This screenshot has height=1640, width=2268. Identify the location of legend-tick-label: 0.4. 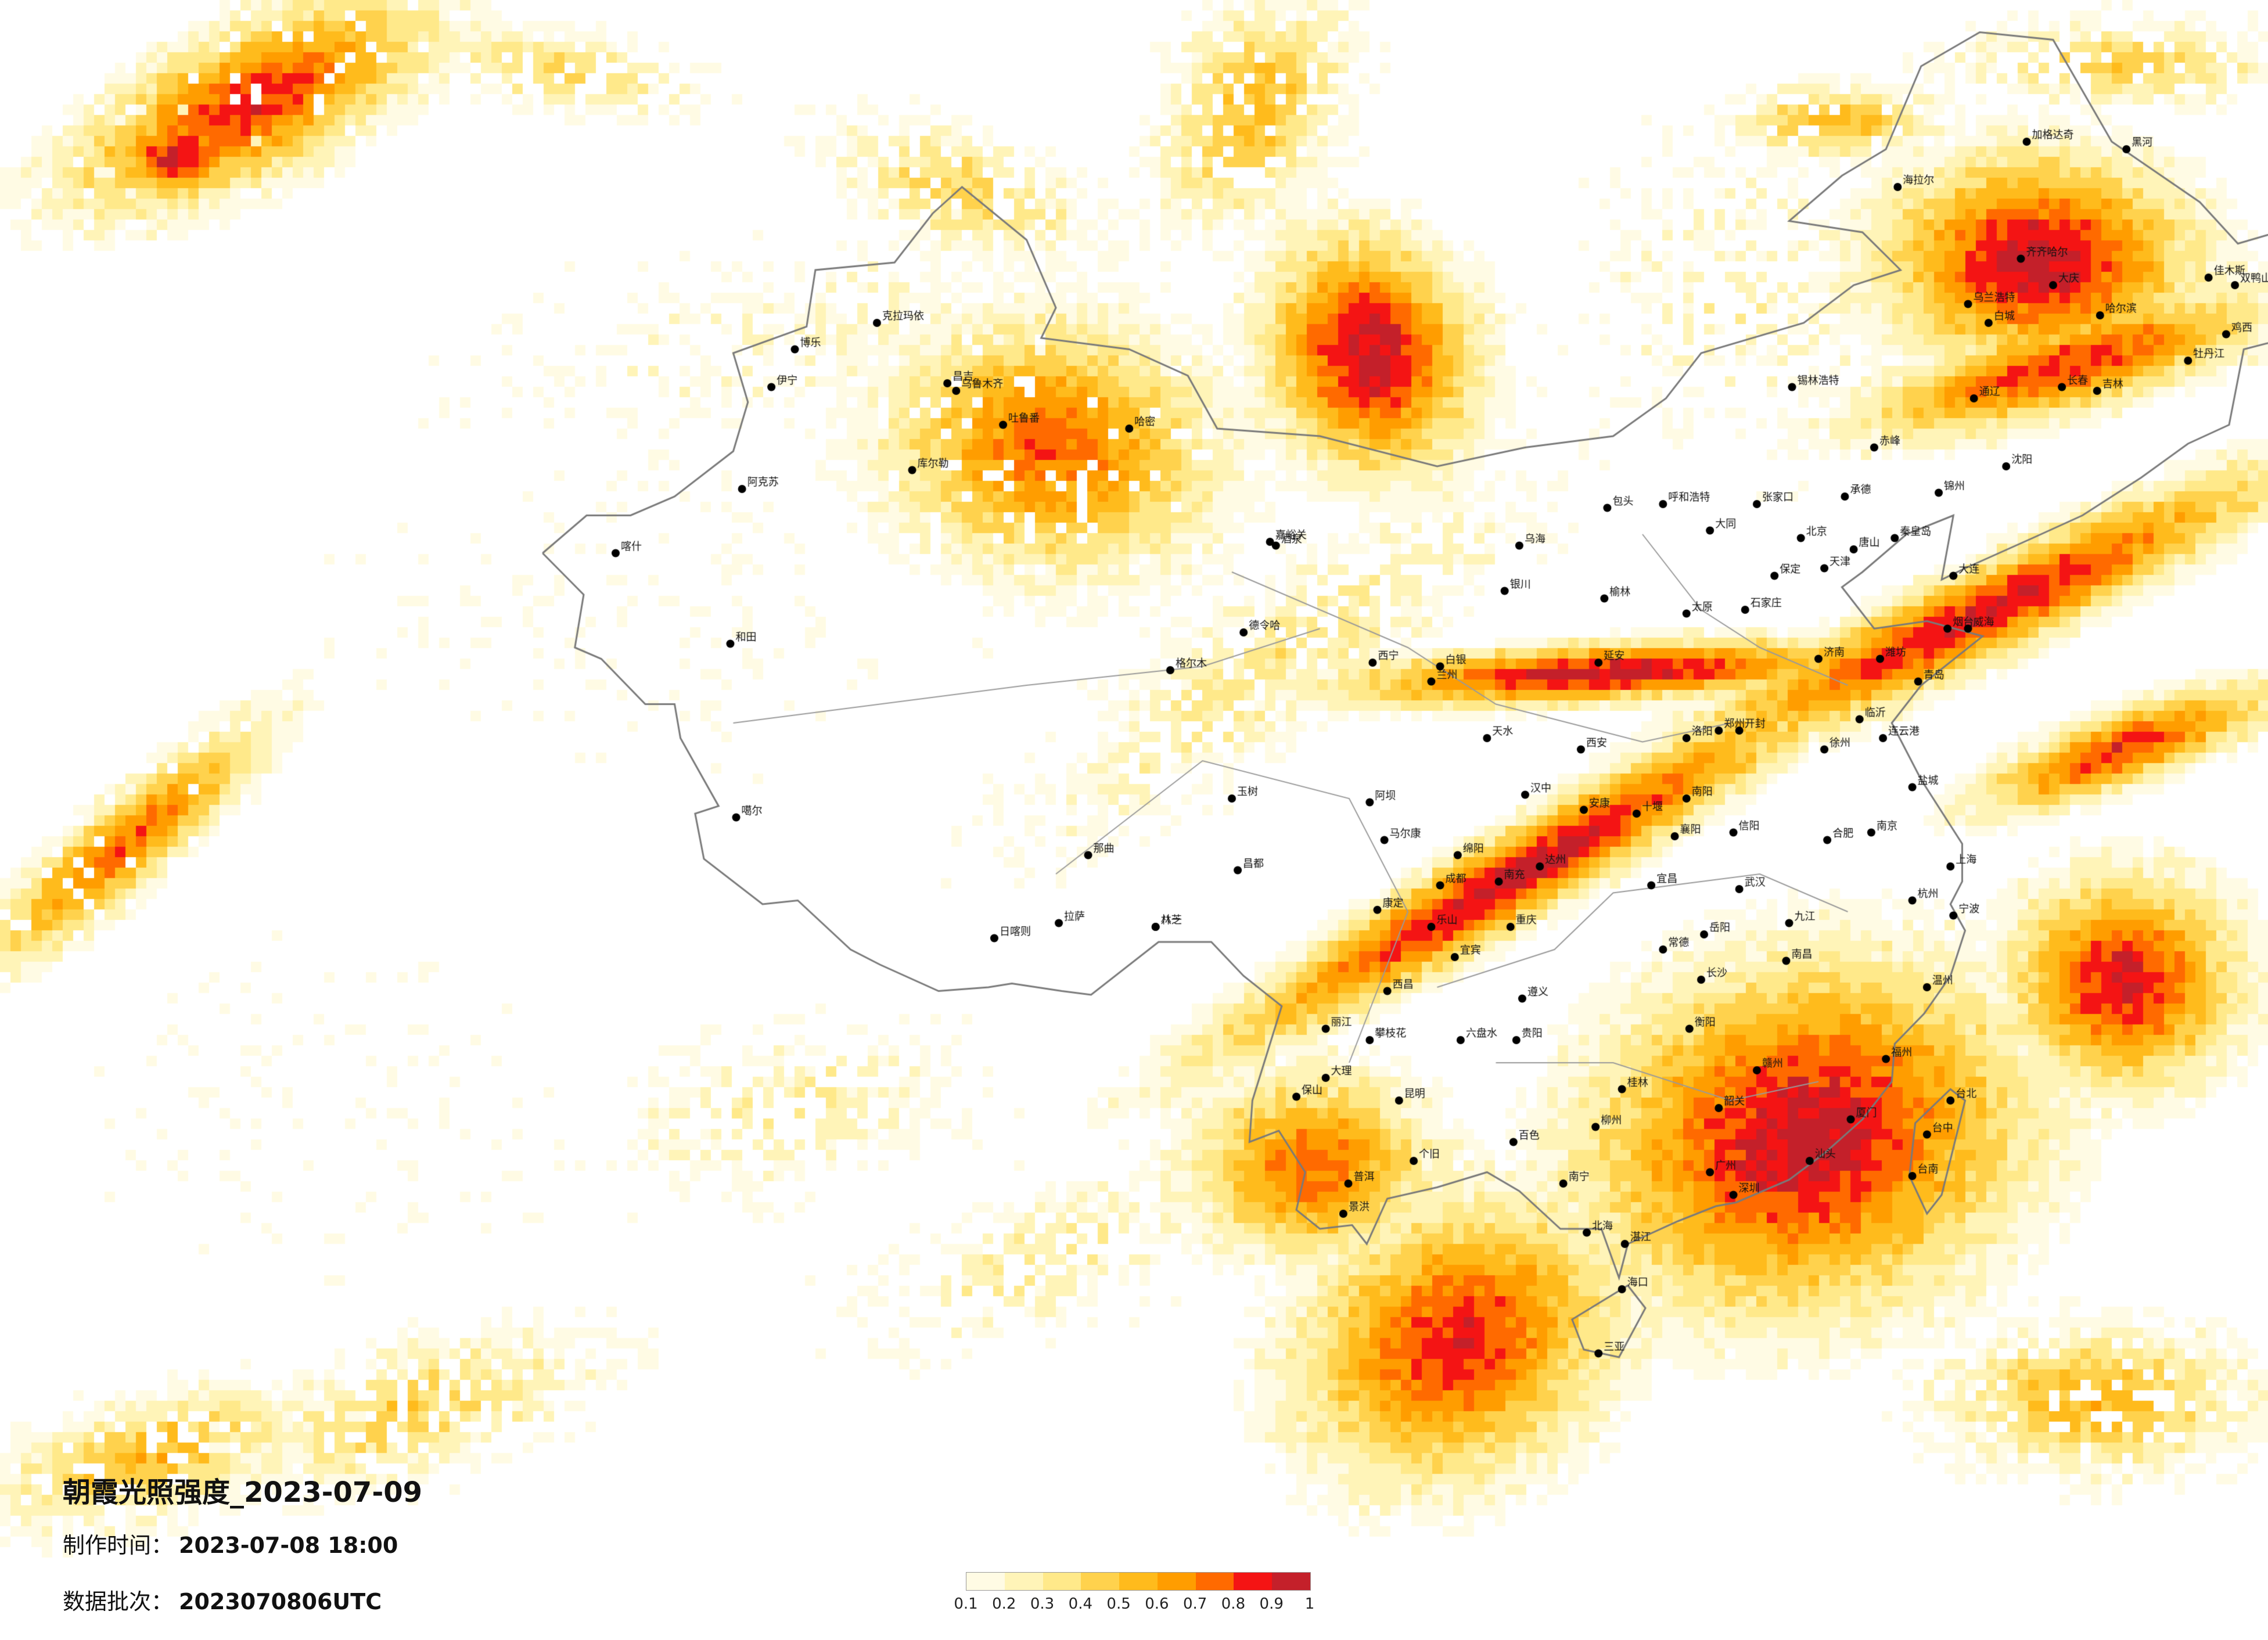
(1080, 1604).